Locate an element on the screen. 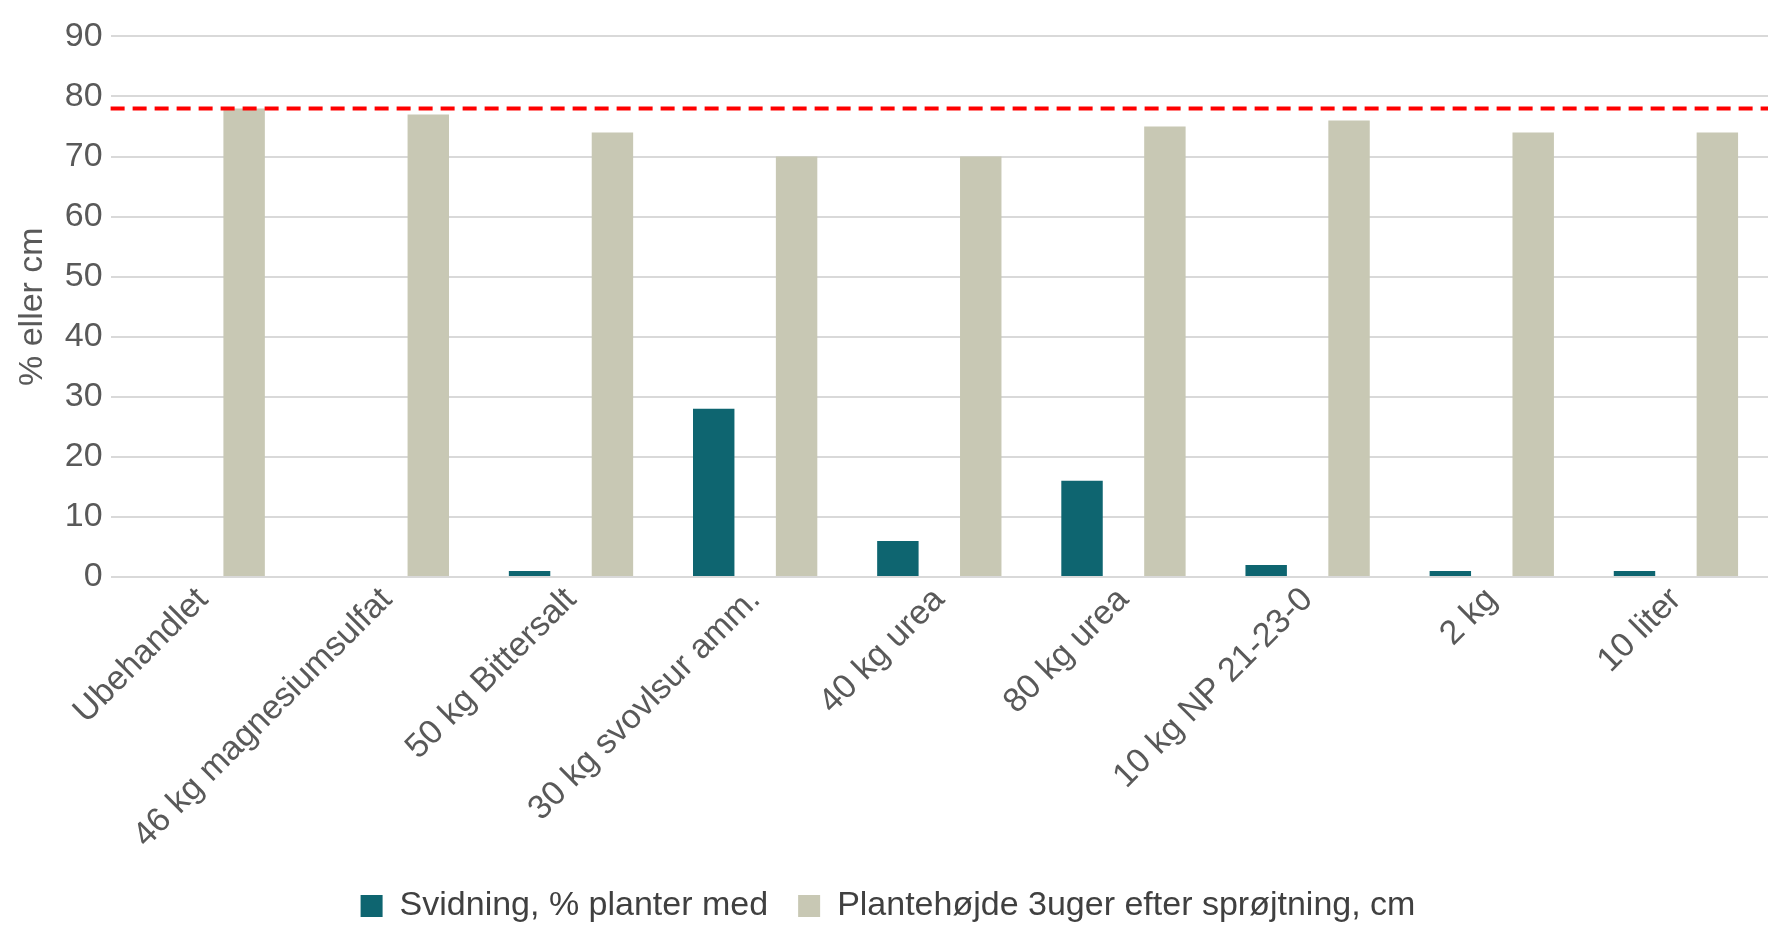 Image resolution: width=1790 pixels, height=947 pixels. x-tick-label: 40 kg urea is located at coordinates (880, 649).